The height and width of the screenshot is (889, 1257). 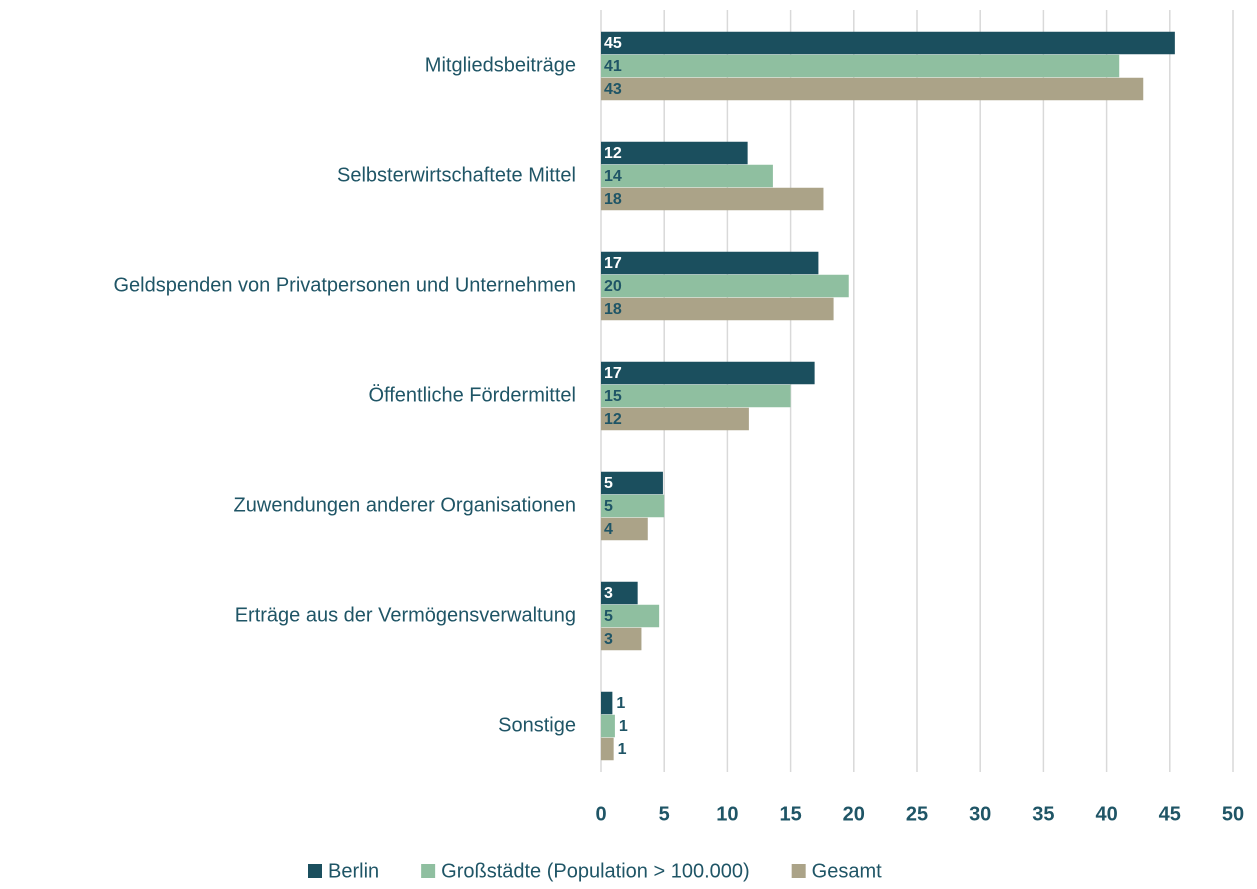 I want to click on value-label: 4, so click(x=608, y=529).